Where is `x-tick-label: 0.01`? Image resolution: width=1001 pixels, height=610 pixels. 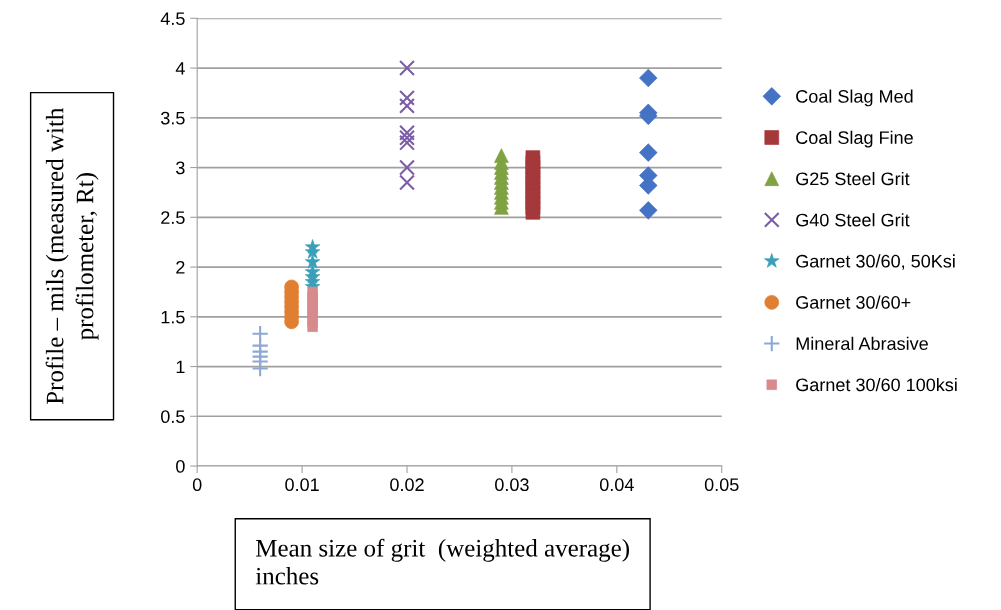
x-tick-label: 0.01 is located at coordinates (302, 485).